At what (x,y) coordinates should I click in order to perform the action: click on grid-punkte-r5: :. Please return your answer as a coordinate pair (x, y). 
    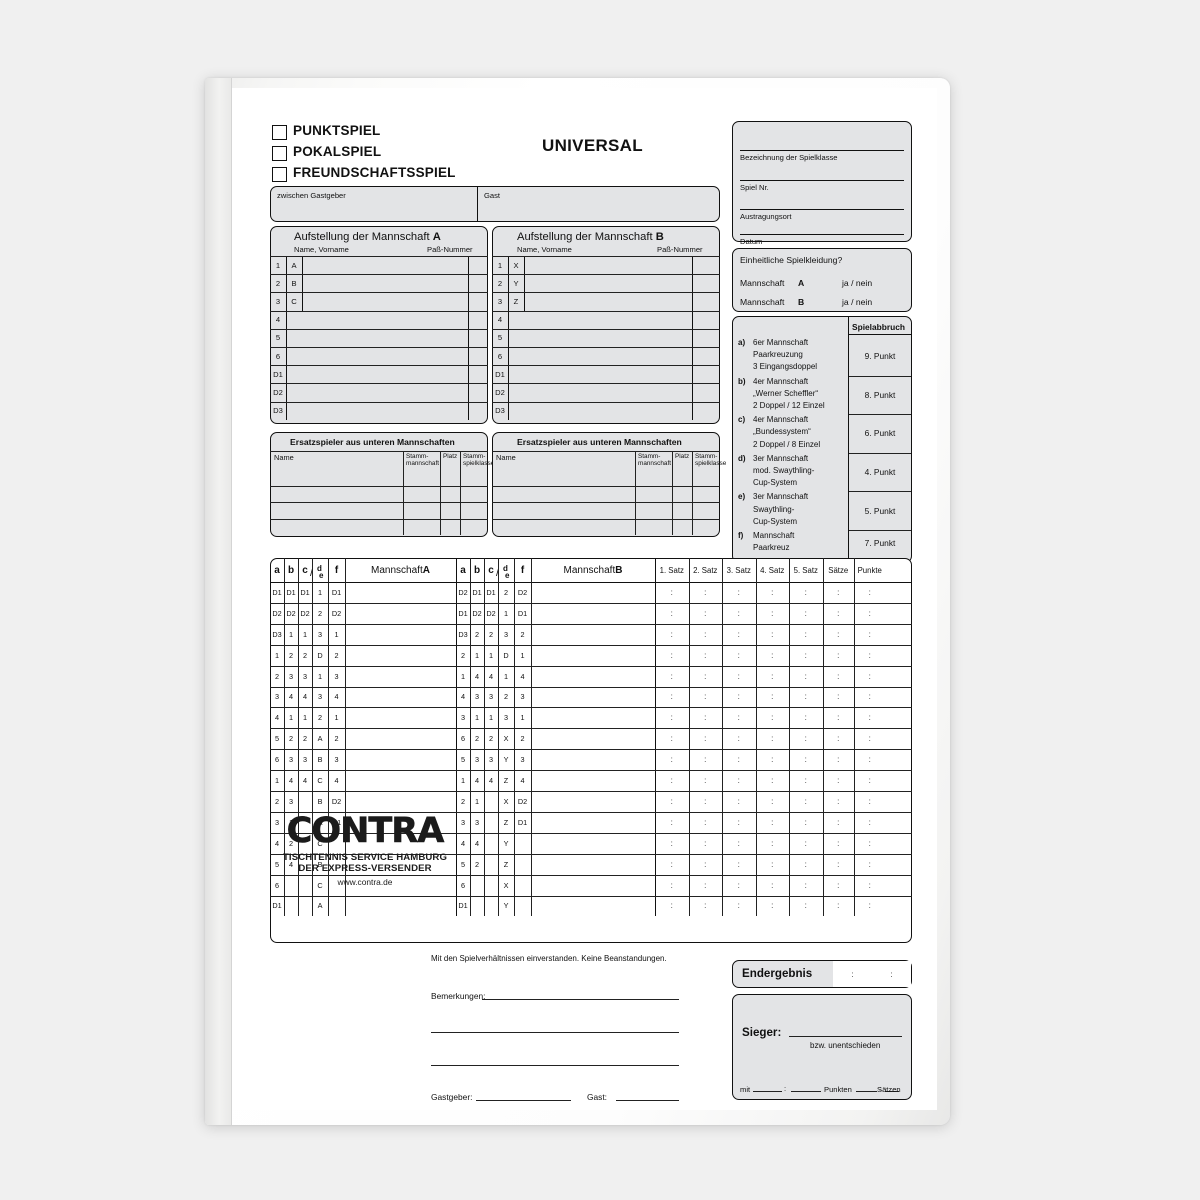
    Looking at the image, I should click on (869, 697).